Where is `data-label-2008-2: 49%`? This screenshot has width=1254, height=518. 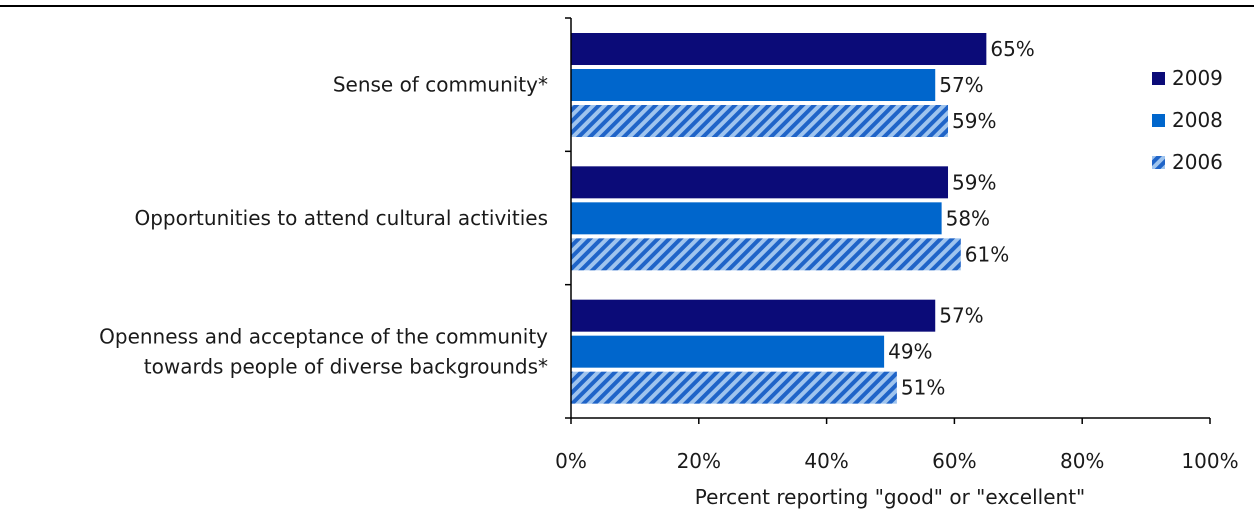
data-label-2008-2: 49% is located at coordinates (910, 352).